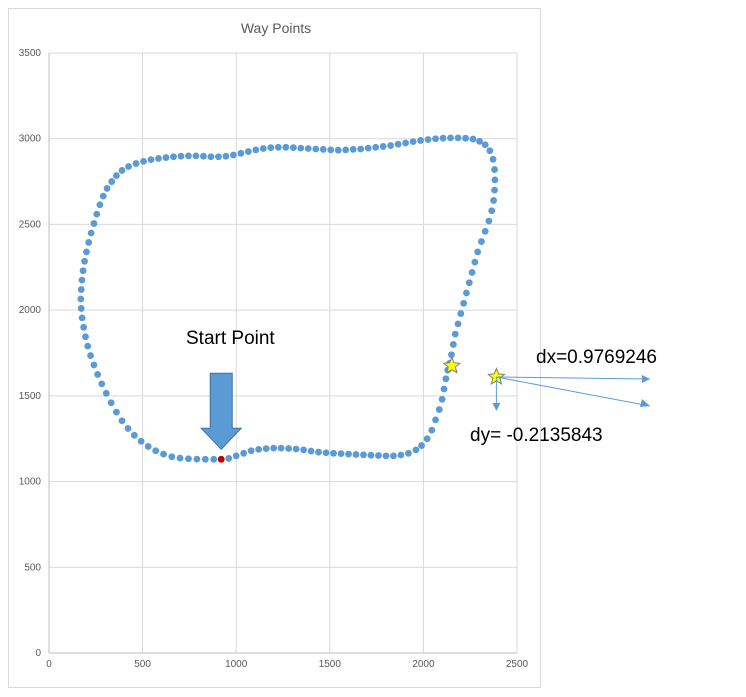 This screenshot has width=746, height=697. I want to click on combined-vector-line, so click(573, 391).